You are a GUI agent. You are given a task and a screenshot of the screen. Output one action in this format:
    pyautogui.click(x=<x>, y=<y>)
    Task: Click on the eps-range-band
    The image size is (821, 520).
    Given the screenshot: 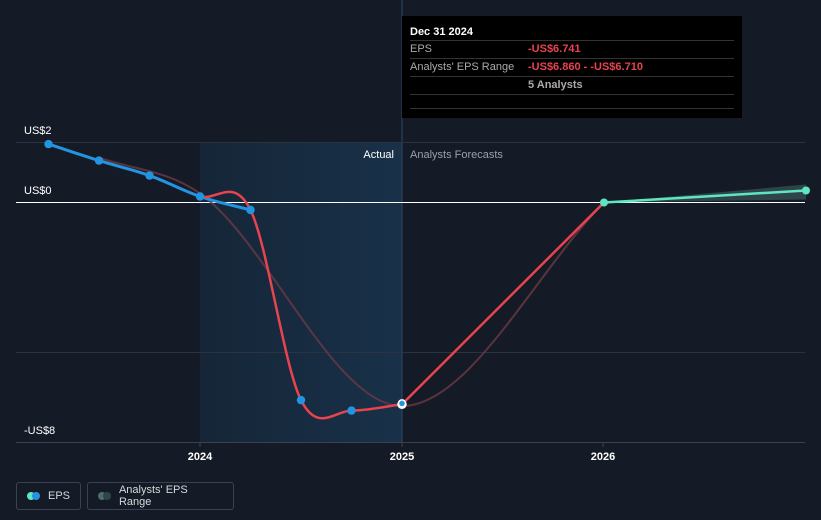 What is the action you would take?
    pyautogui.click(x=705, y=193)
    